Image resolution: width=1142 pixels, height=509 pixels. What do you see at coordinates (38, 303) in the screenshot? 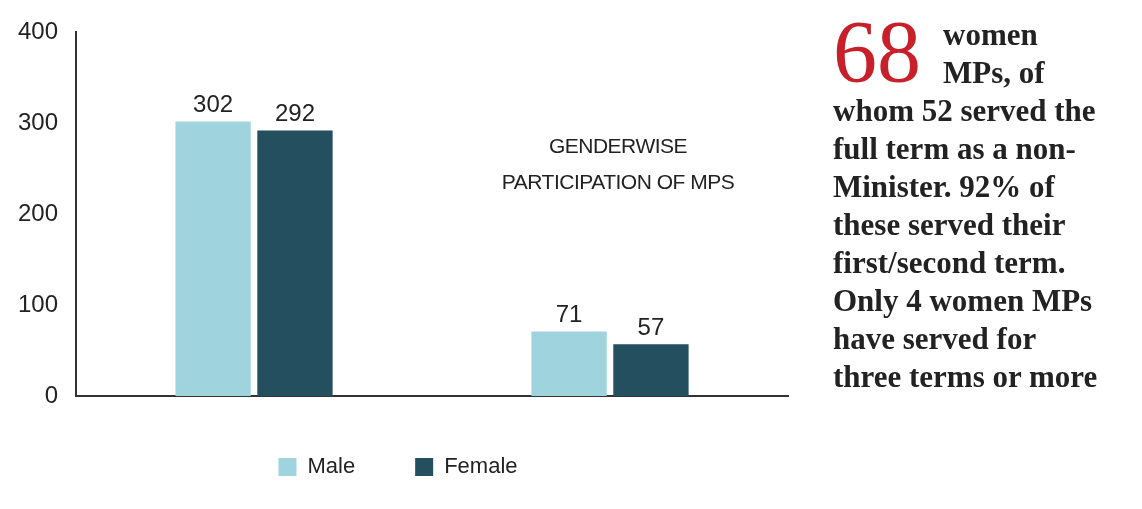
I see `y-tick-label: 100` at bounding box center [38, 303].